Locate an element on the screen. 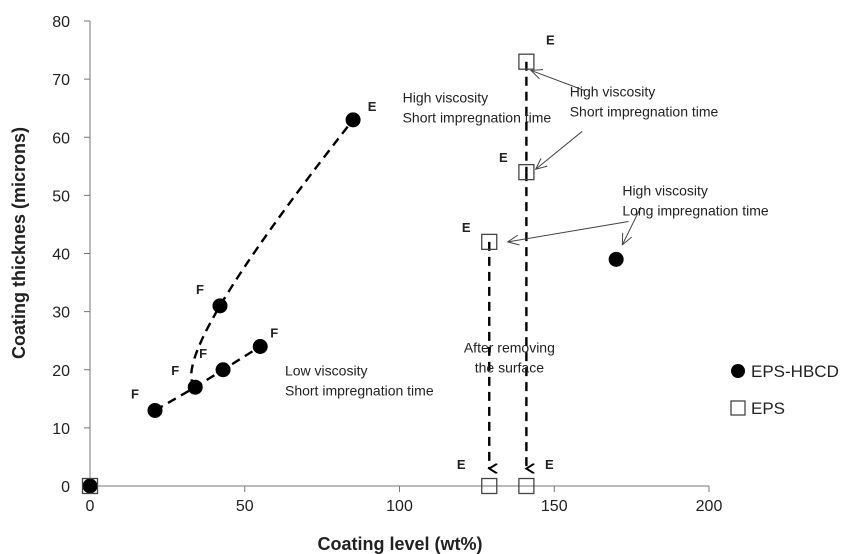 The image size is (844, 554). legend-marker-eps is located at coordinates (738, 408).